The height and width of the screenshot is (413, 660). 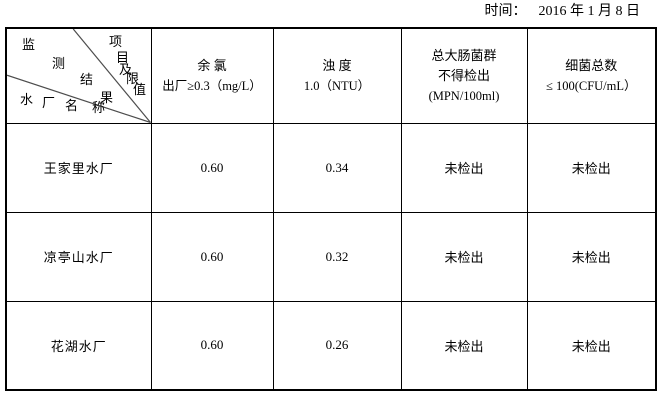 What do you see at coordinates (212, 85) in the screenshot?
I see `column-limit: 出厂≥0.3（mg/L）` at bounding box center [212, 85].